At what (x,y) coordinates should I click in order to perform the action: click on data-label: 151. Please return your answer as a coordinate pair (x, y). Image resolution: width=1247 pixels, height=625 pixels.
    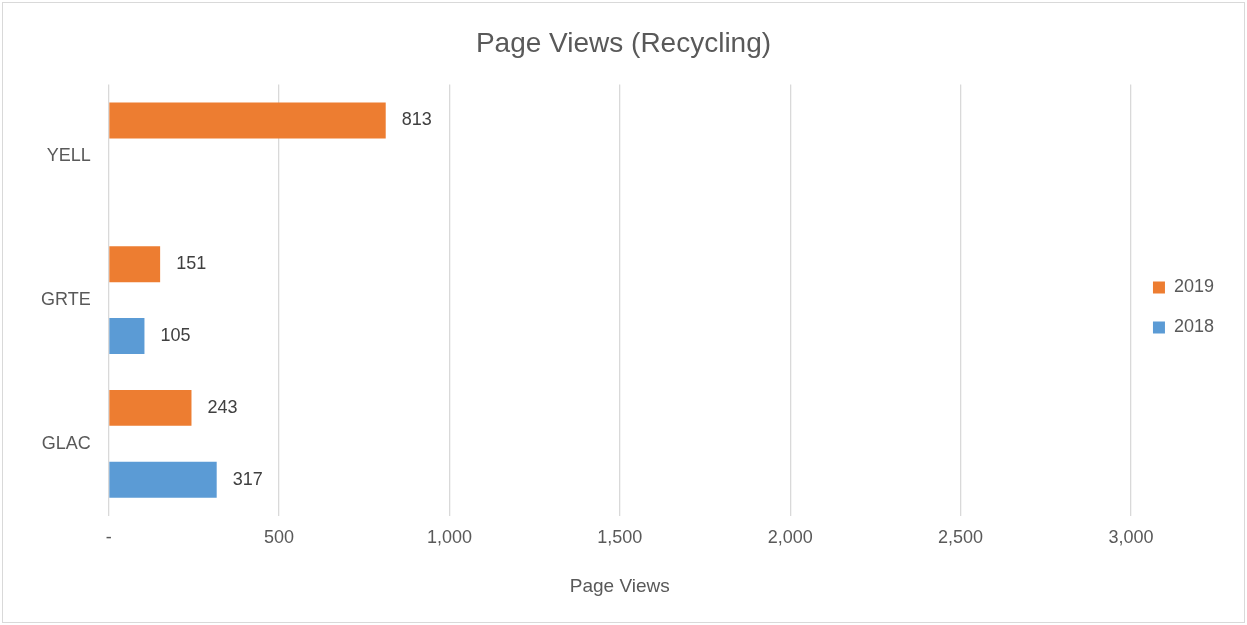
    Looking at the image, I should click on (191, 263).